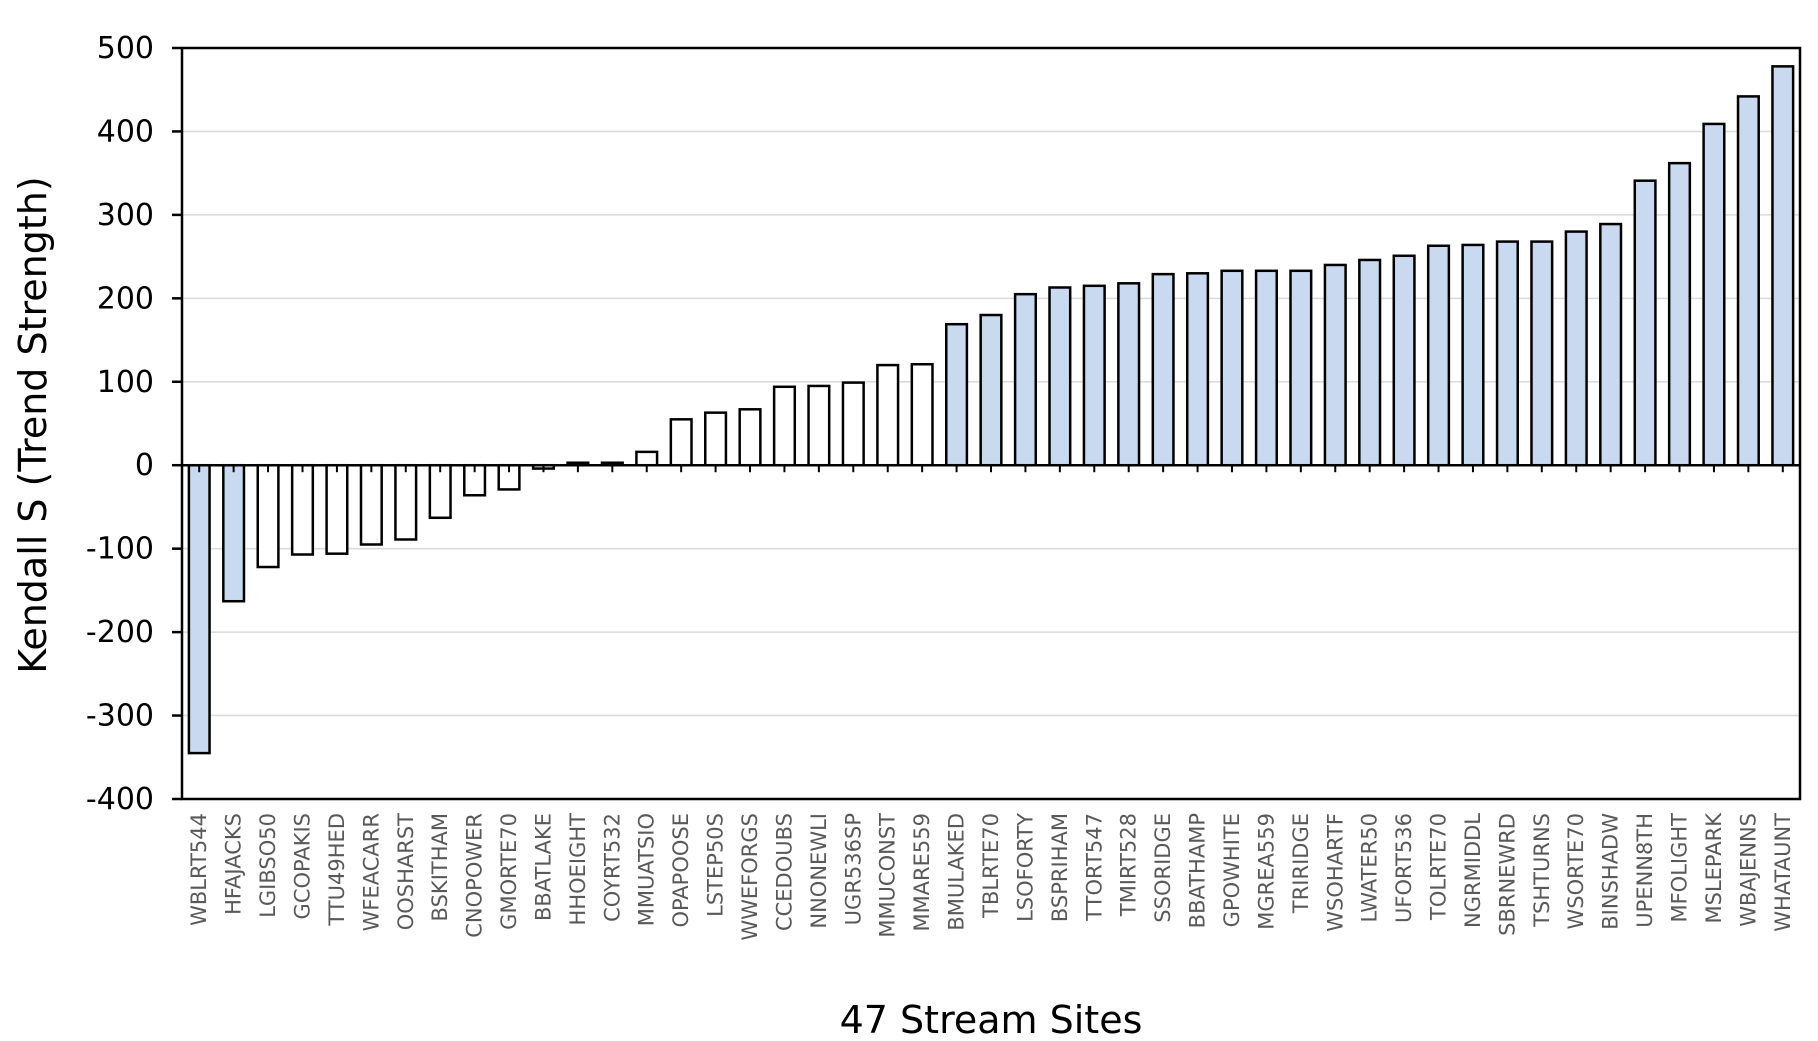 The width and height of the screenshot is (1818, 1041). Describe the element at coordinates (120, 632) in the screenshot. I see `y-tick-label: -200` at that location.